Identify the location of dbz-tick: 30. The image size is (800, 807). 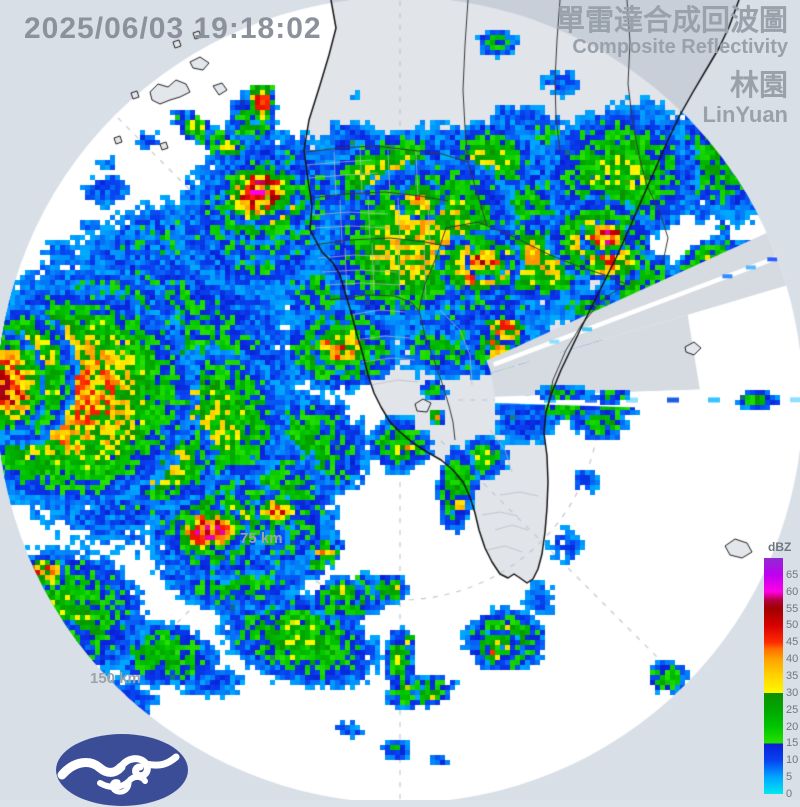
(792, 692).